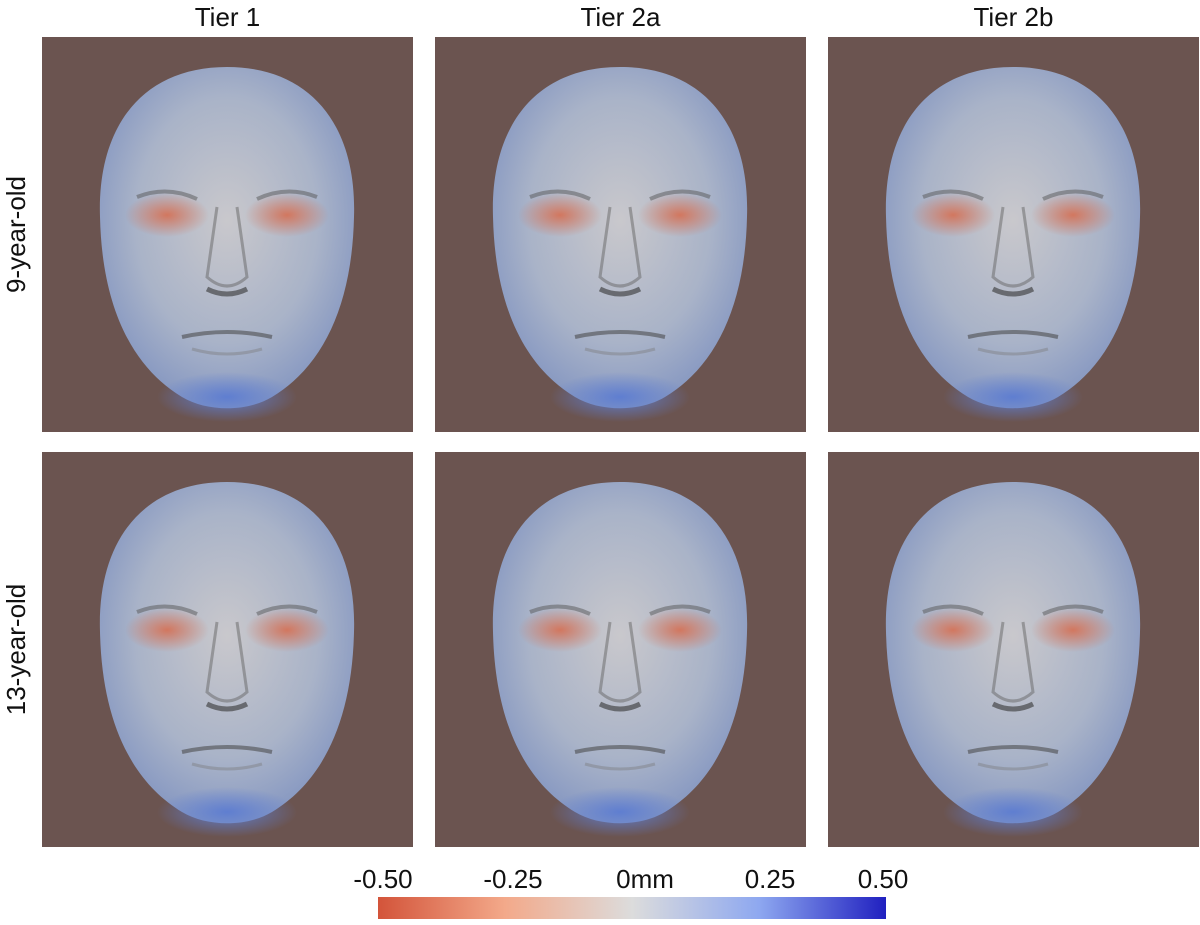 The height and width of the screenshot is (925, 1200). What do you see at coordinates (228, 17) in the screenshot?
I see `column-header: Tier 1` at bounding box center [228, 17].